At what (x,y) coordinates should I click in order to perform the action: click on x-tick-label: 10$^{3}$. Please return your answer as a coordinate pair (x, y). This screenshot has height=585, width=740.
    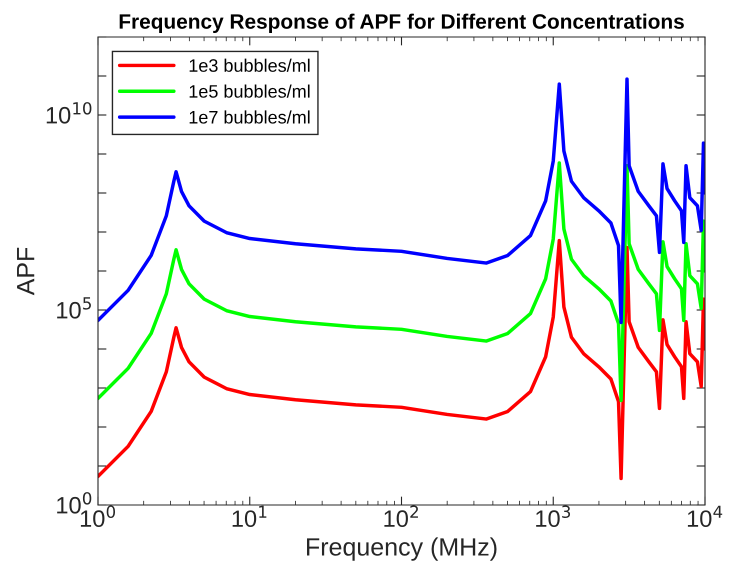
    Looking at the image, I should click on (553, 516).